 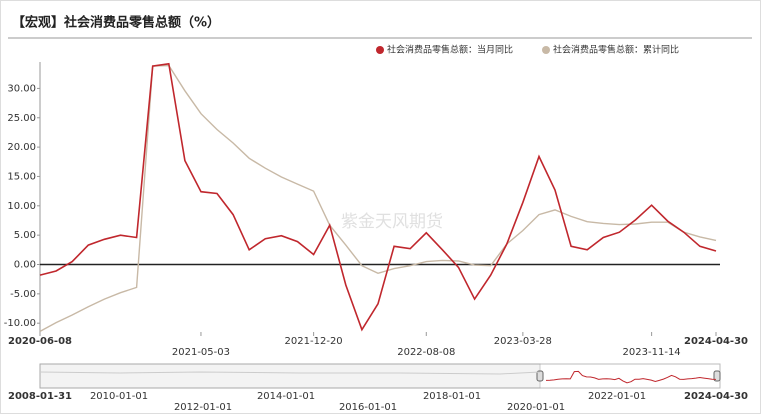 What do you see at coordinates (716, 396) in the screenshot?
I see `navigator-label: 2024-04-30` at bounding box center [716, 396].